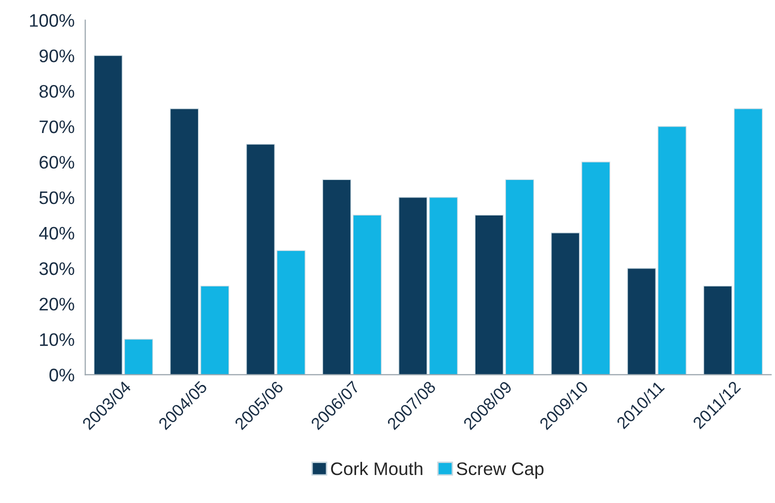  What do you see at coordinates (61, 375) in the screenshot?
I see `y-tick-label: 0%` at bounding box center [61, 375].